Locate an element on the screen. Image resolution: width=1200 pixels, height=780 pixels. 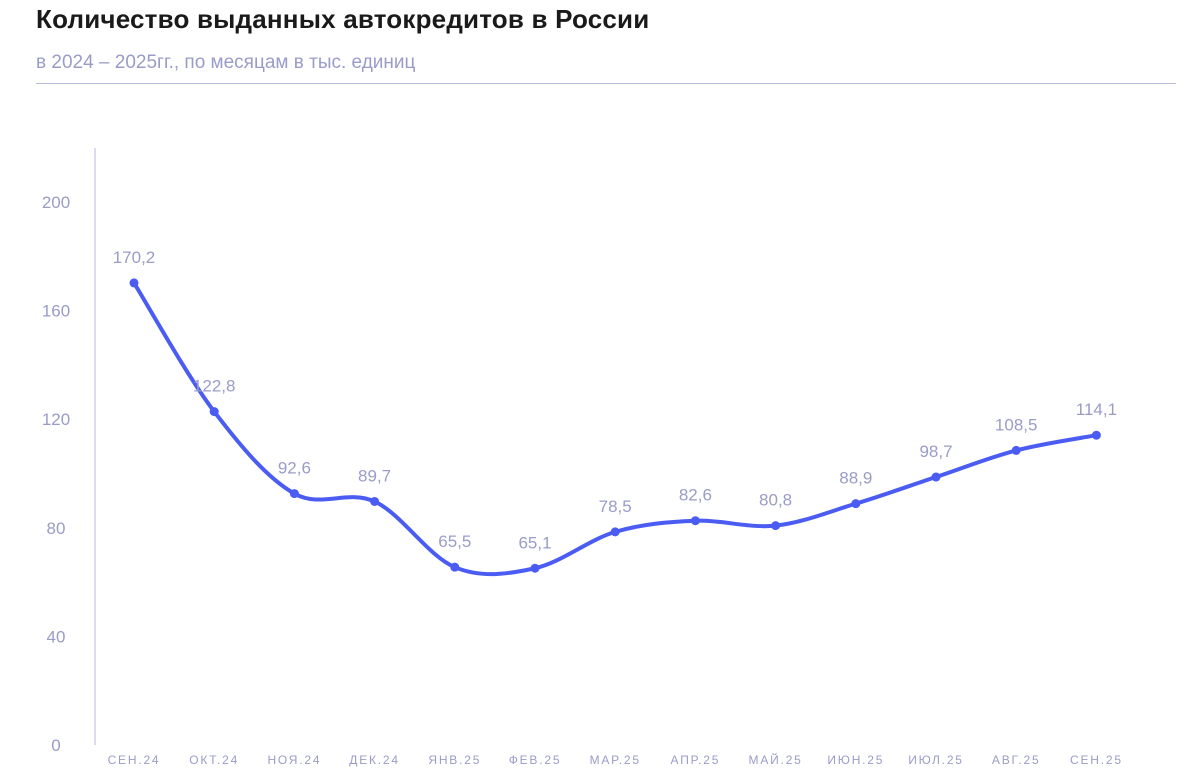
x-tick-label: СЕН.25 is located at coordinates (1096, 760).